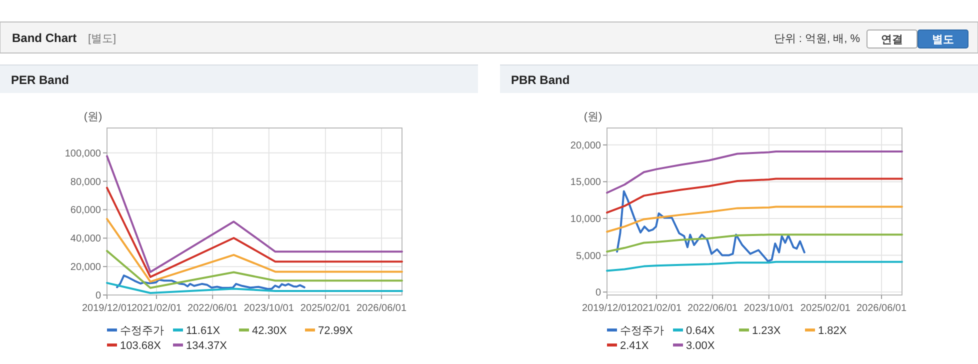  What do you see at coordinates (270, 330) in the screenshot?
I see `legend-label: 42.30X` at bounding box center [270, 330].